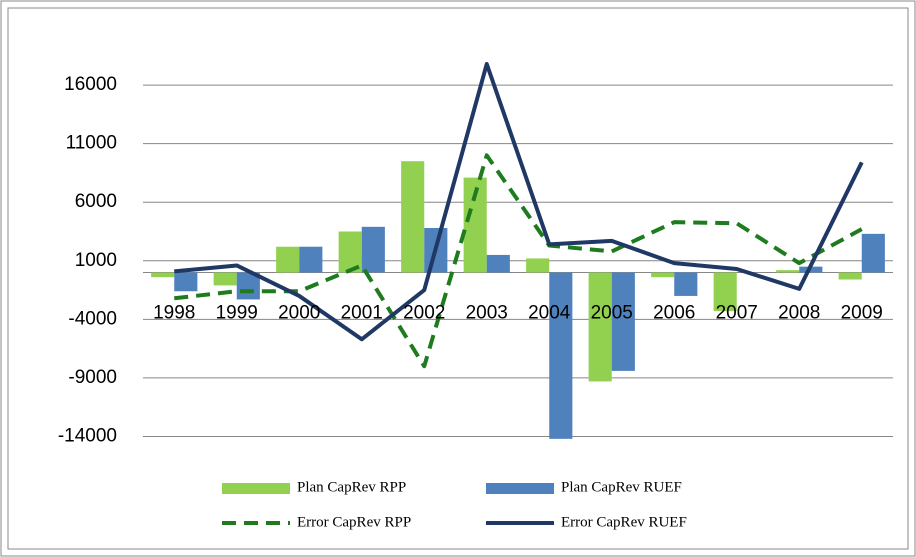  I want to click on legend-label: Plan CapRev RUEF, so click(621, 487).